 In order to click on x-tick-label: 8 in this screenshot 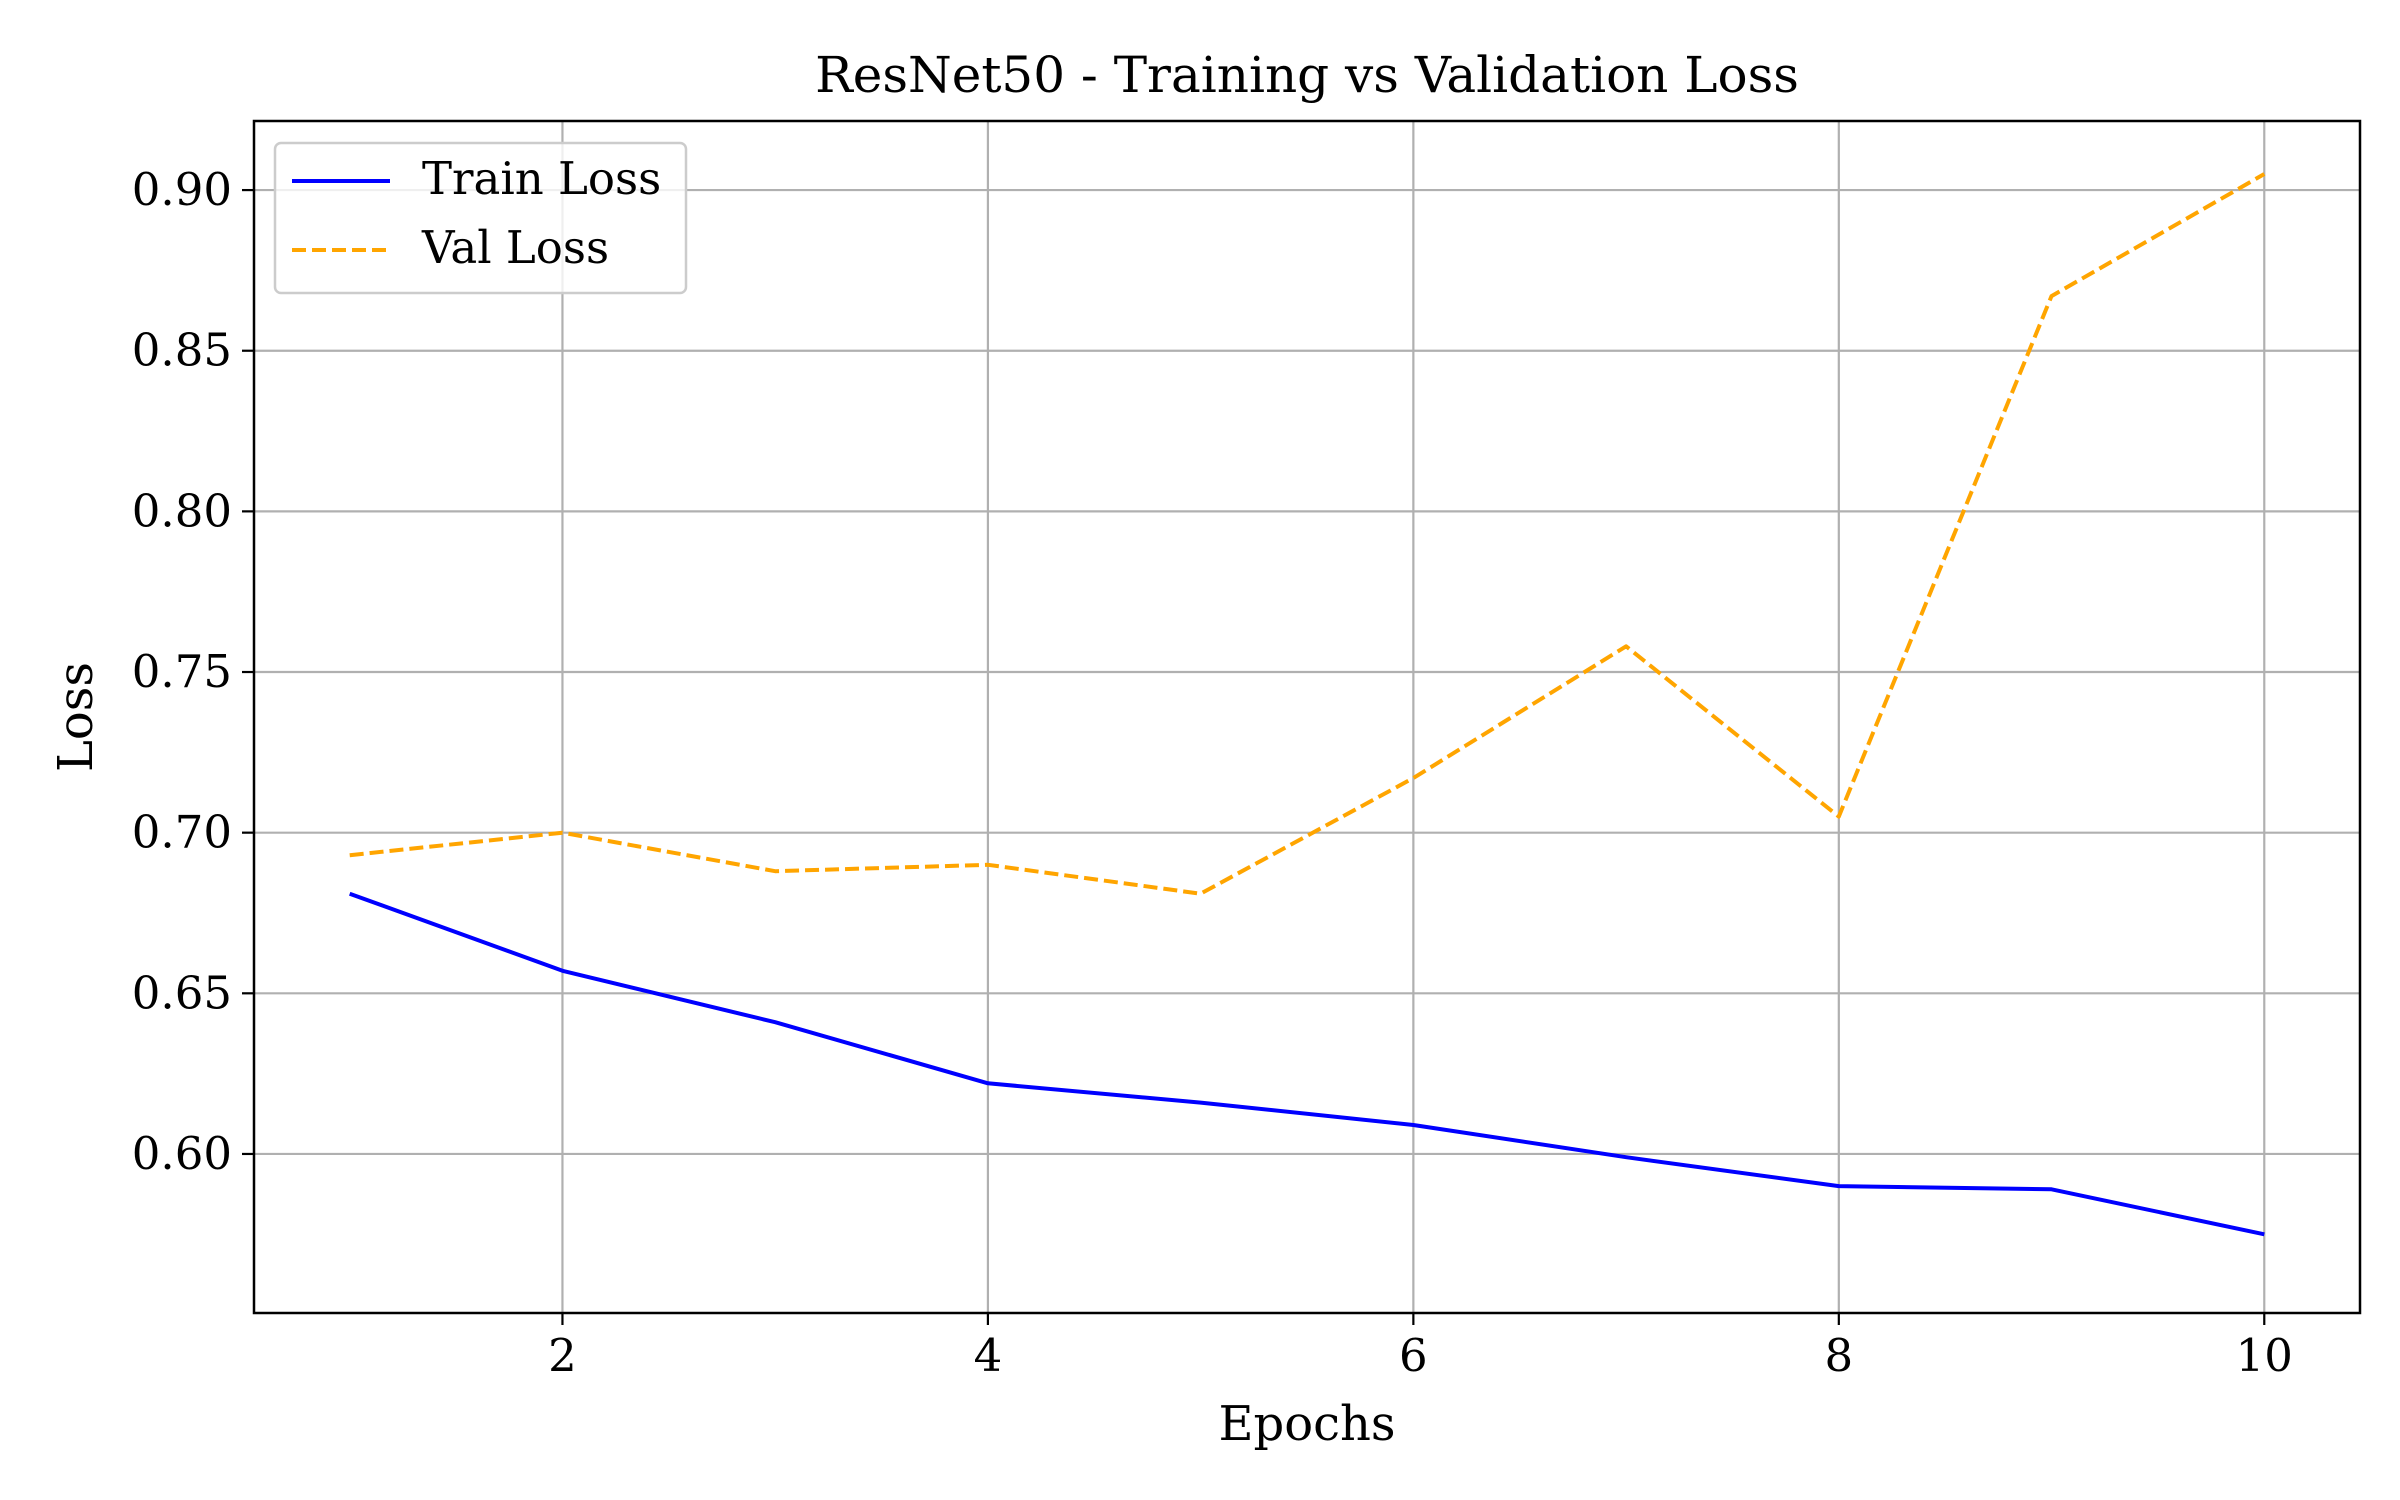, I will do `click(1838, 1355)`.